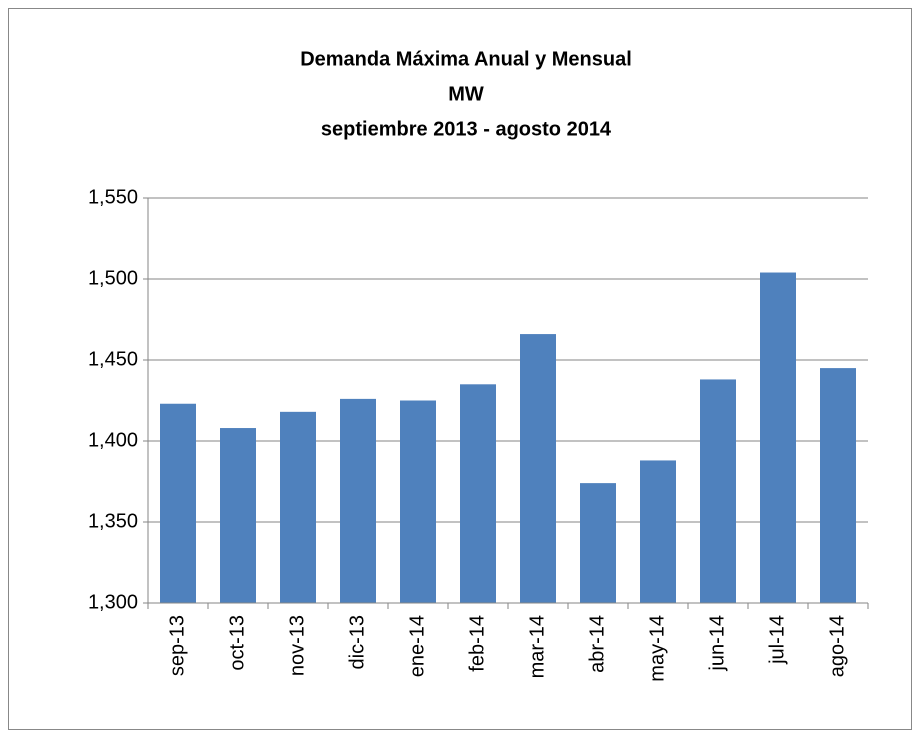  I want to click on x-tick-label: feb-14, so click(477, 643).